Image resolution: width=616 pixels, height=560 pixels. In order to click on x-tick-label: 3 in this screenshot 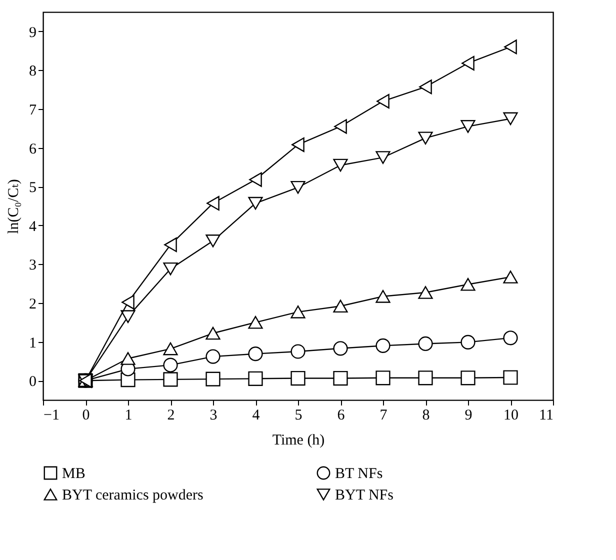, I will do `click(214, 416)`.